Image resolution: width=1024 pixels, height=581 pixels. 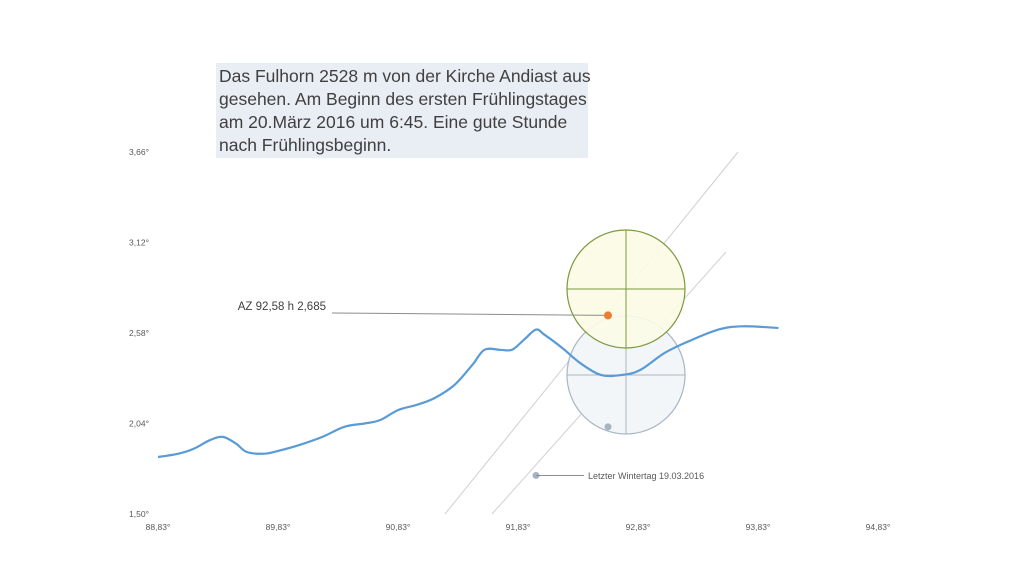 What do you see at coordinates (608, 315) in the screenshot?
I see `data-point-sun` at bounding box center [608, 315].